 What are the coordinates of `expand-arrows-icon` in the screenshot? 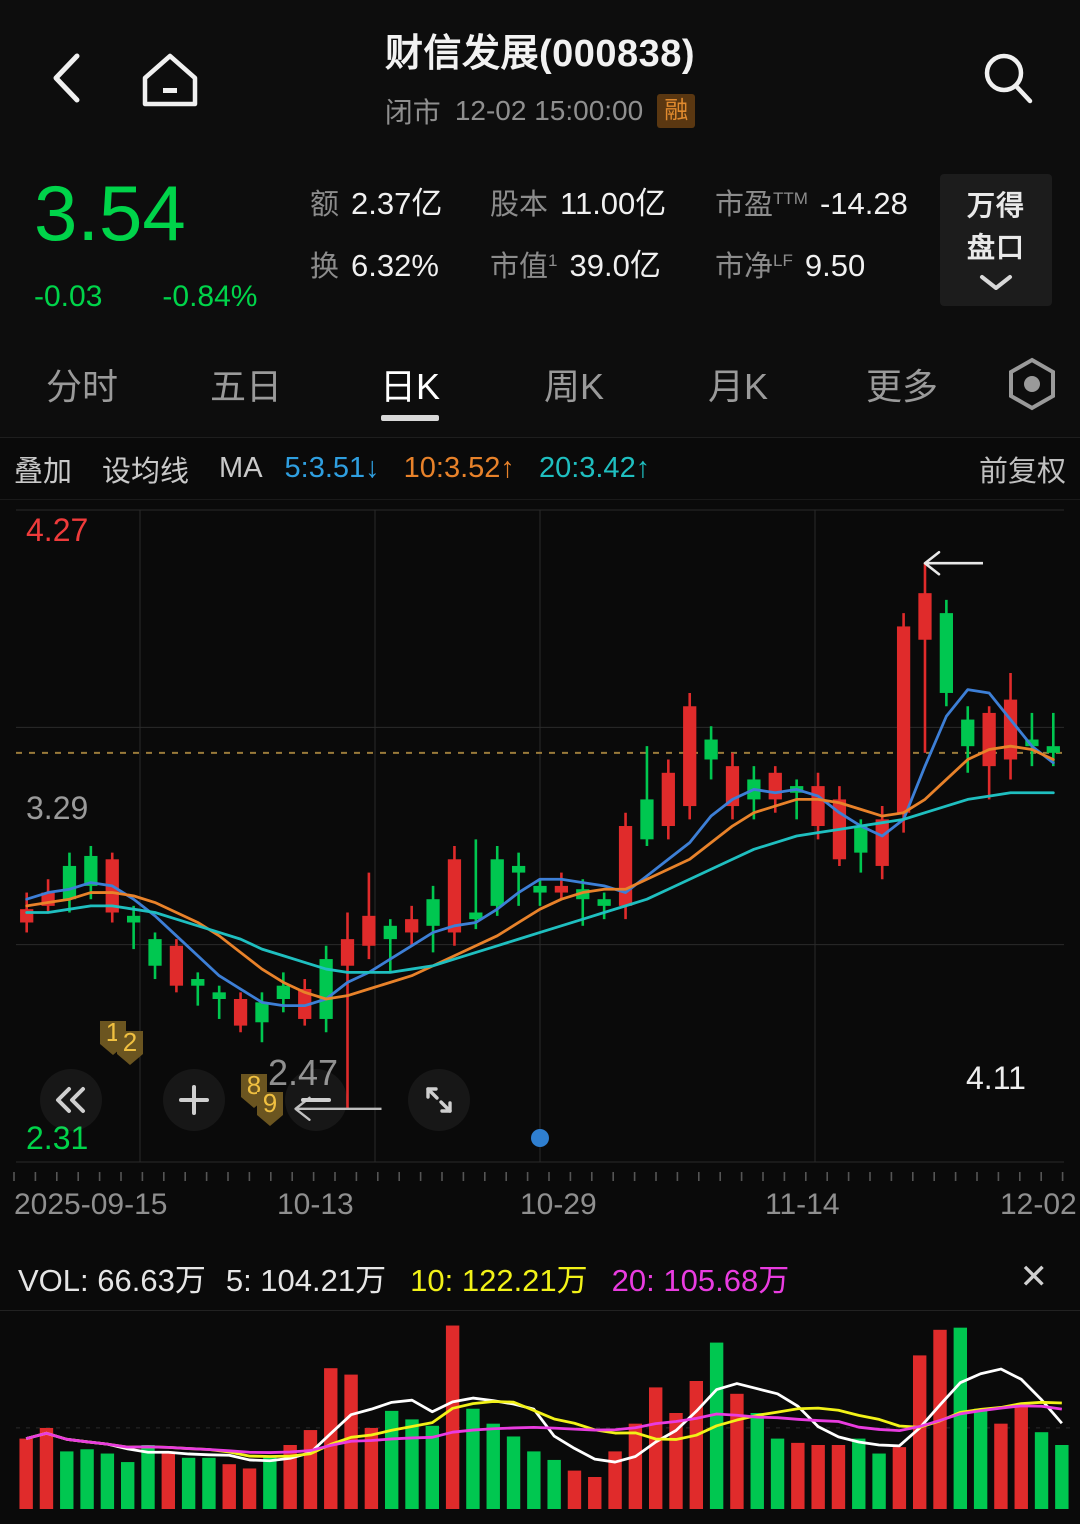 It's located at (439, 1100).